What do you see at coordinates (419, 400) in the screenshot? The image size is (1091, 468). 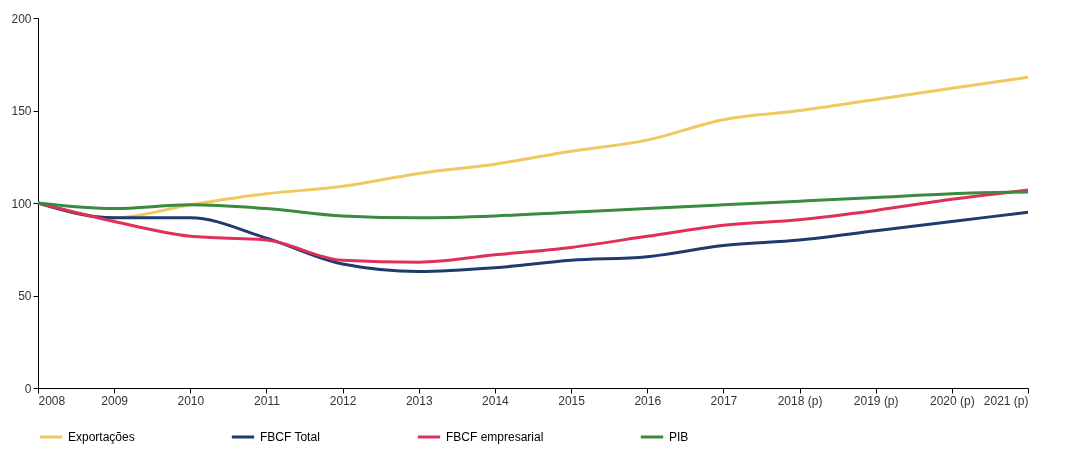 I see `x-tick-label: 2013` at bounding box center [419, 400].